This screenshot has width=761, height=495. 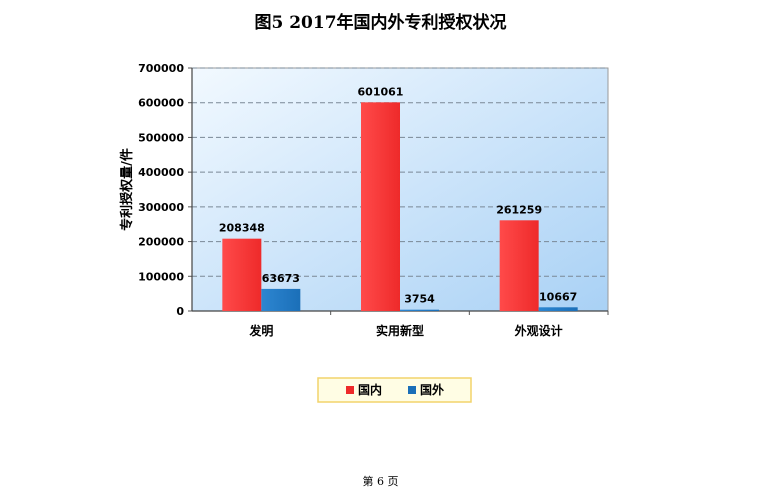 I want to click on y-tick-label: 500000, so click(x=161, y=137).